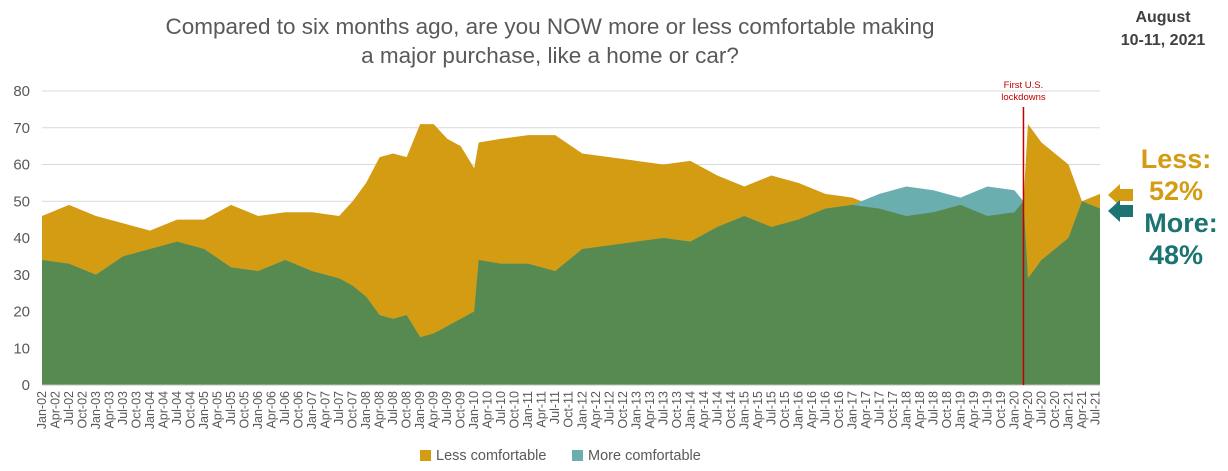 The image size is (1228, 471). I want to click on x-tick-label: Apr-03, so click(110, 410).